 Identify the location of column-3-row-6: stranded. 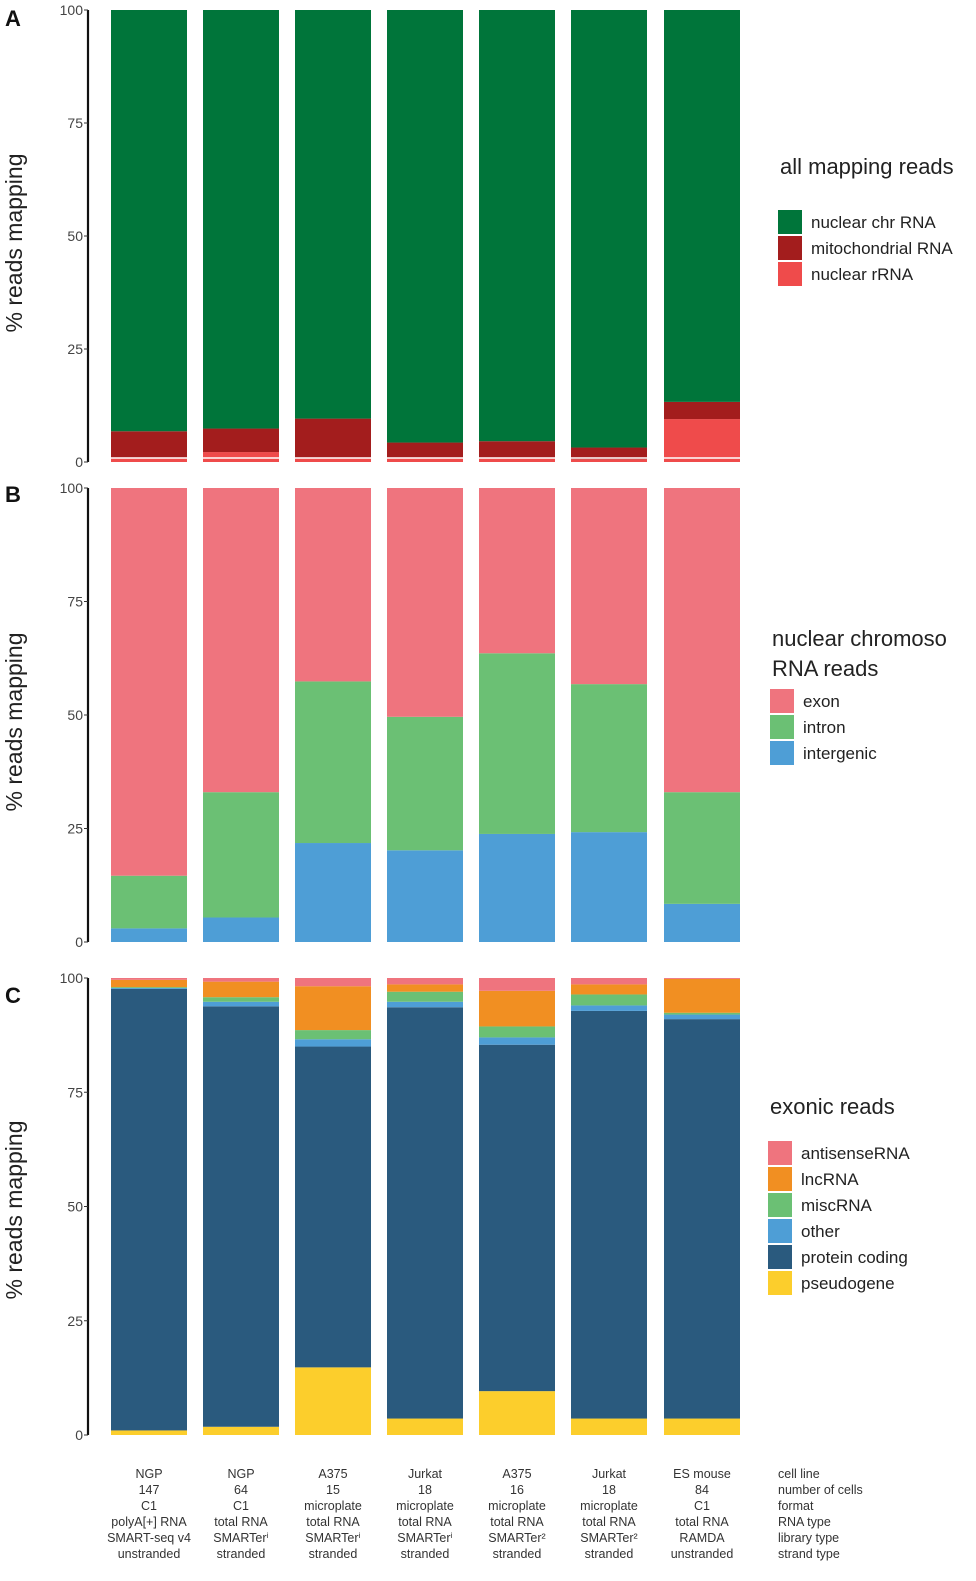
(333, 1554).